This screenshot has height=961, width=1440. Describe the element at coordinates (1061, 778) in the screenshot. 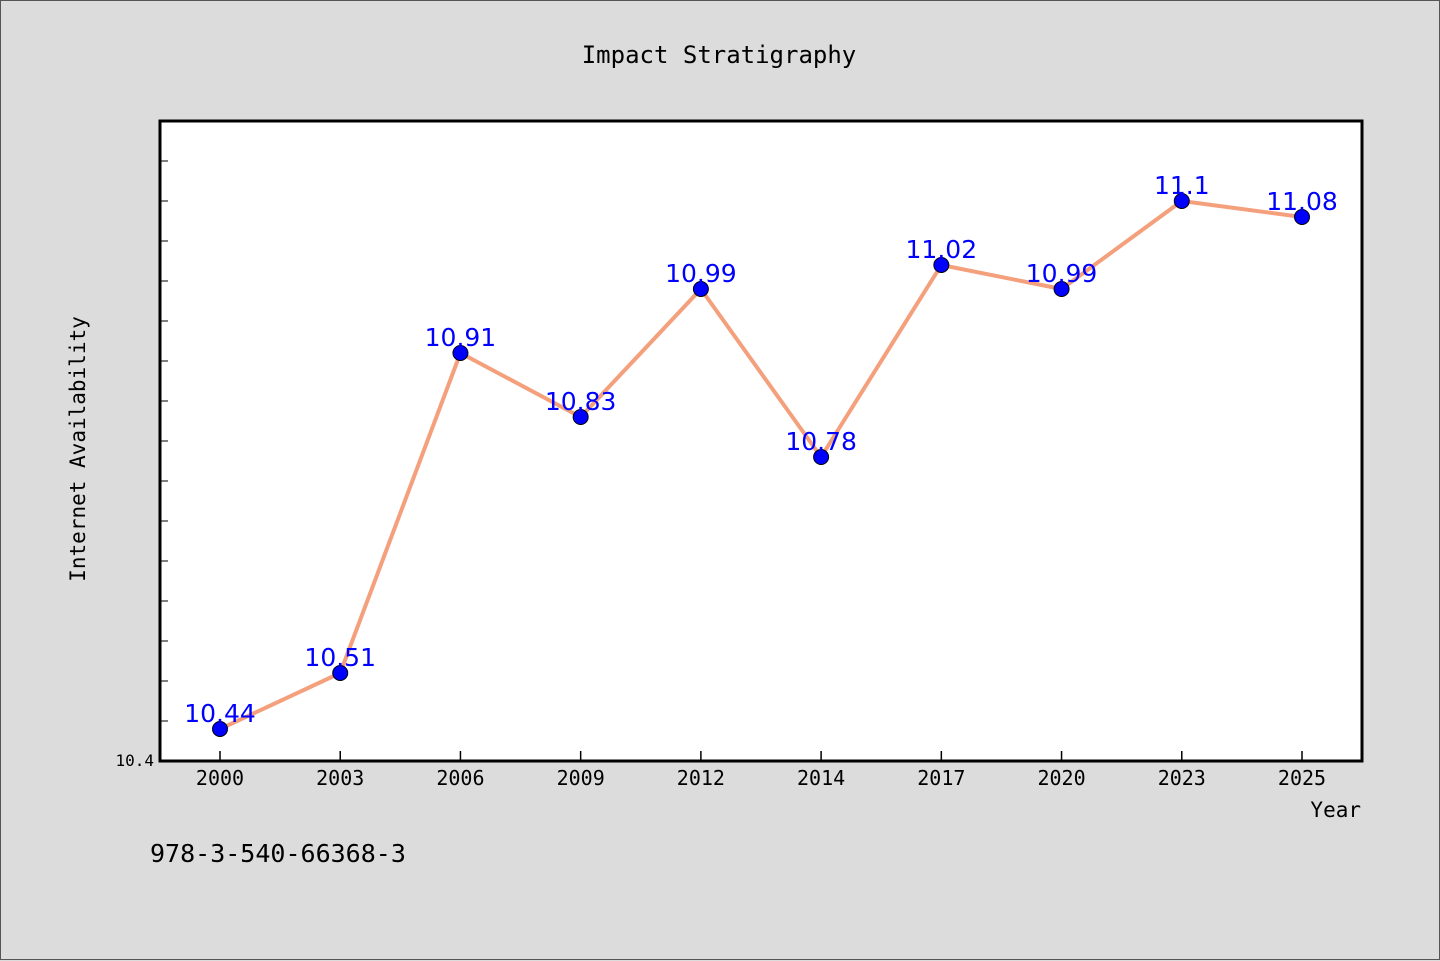

I see `x-tick-label: 2020` at that location.